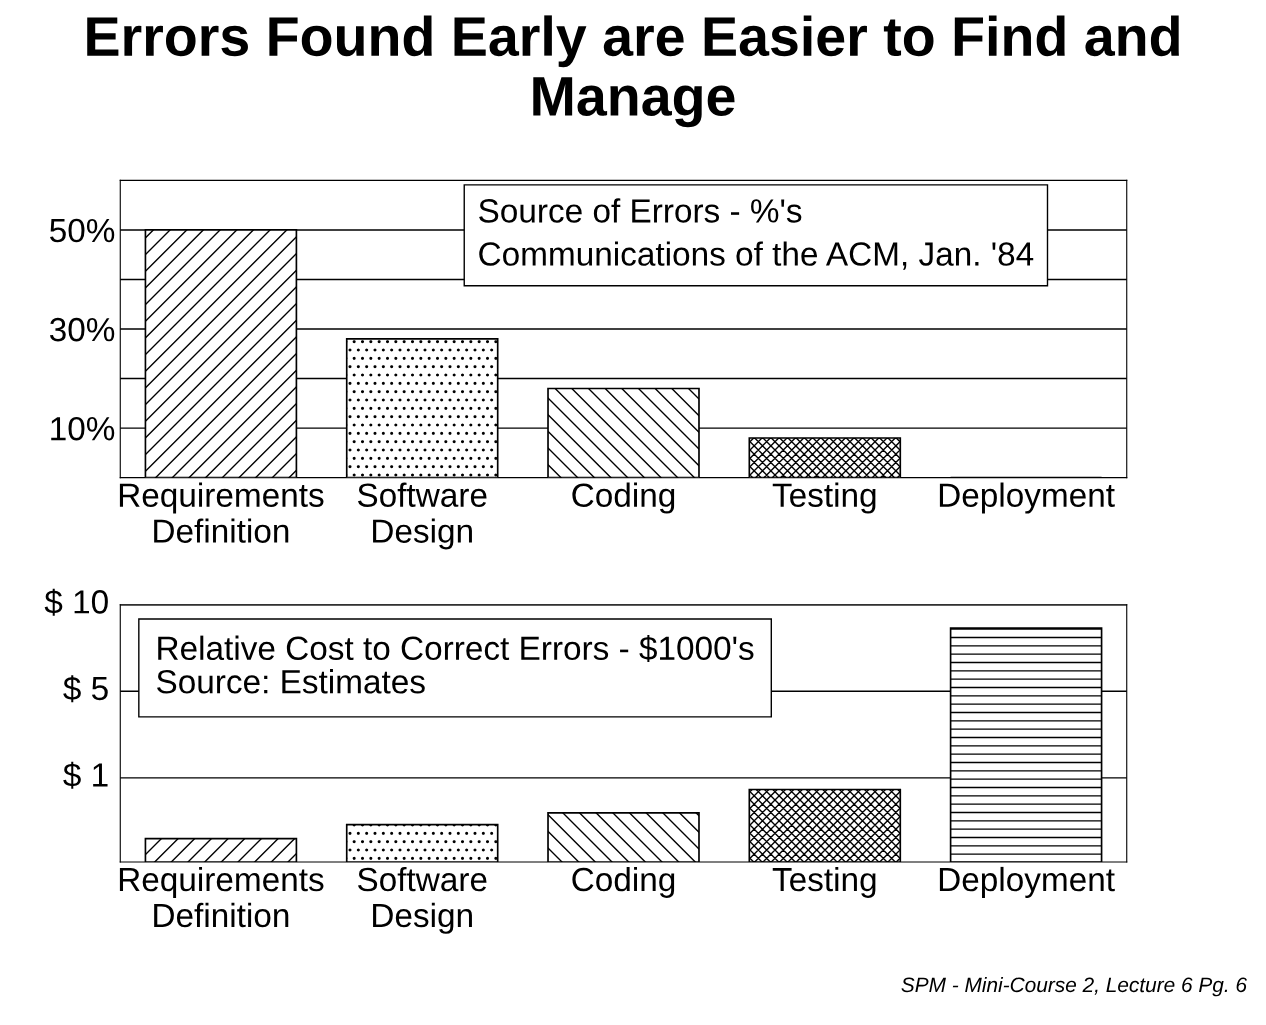 This screenshot has width=1266, height=1025. Describe the element at coordinates (291, 681) in the screenshot. I see `annotation: Source: Estimates` at that location.